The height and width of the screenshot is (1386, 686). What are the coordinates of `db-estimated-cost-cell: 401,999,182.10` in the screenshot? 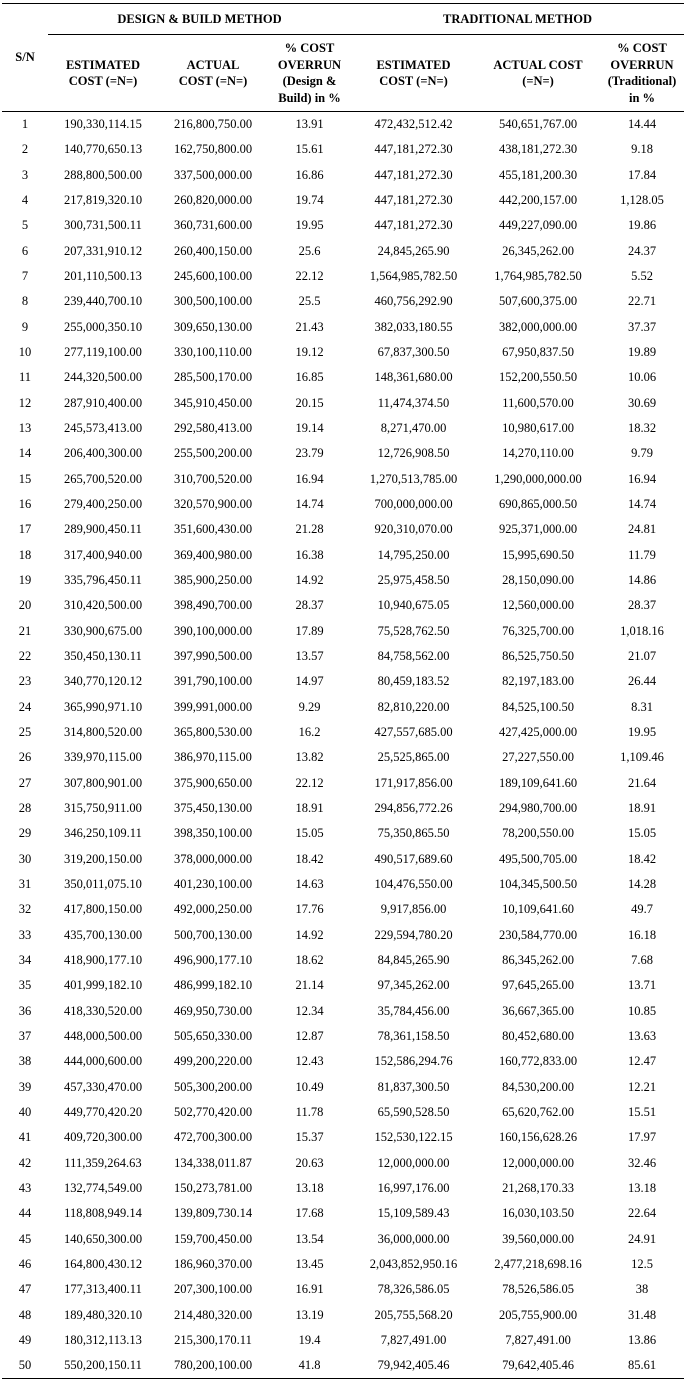 It's located at (103, 985).